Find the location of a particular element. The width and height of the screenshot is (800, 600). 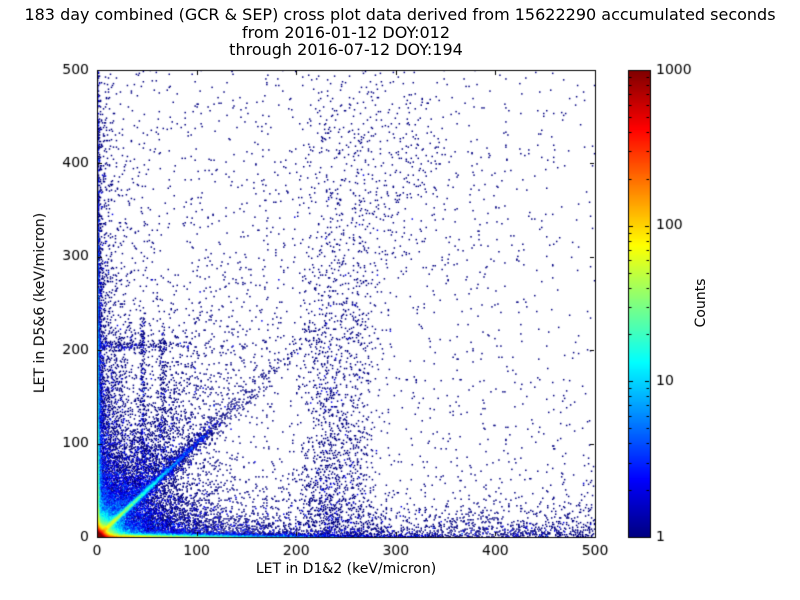

x-axis-label: LET in D1&2 (keV/micron) is located at coordinates (346, 569).